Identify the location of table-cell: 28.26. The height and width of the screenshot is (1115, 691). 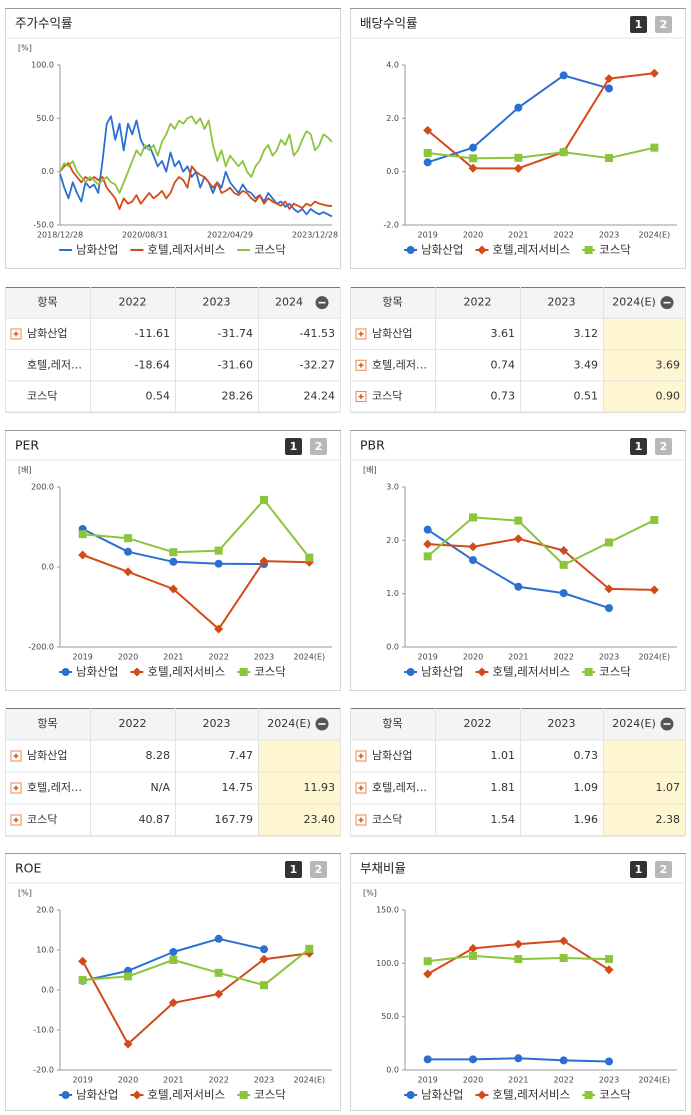
(238, 396).